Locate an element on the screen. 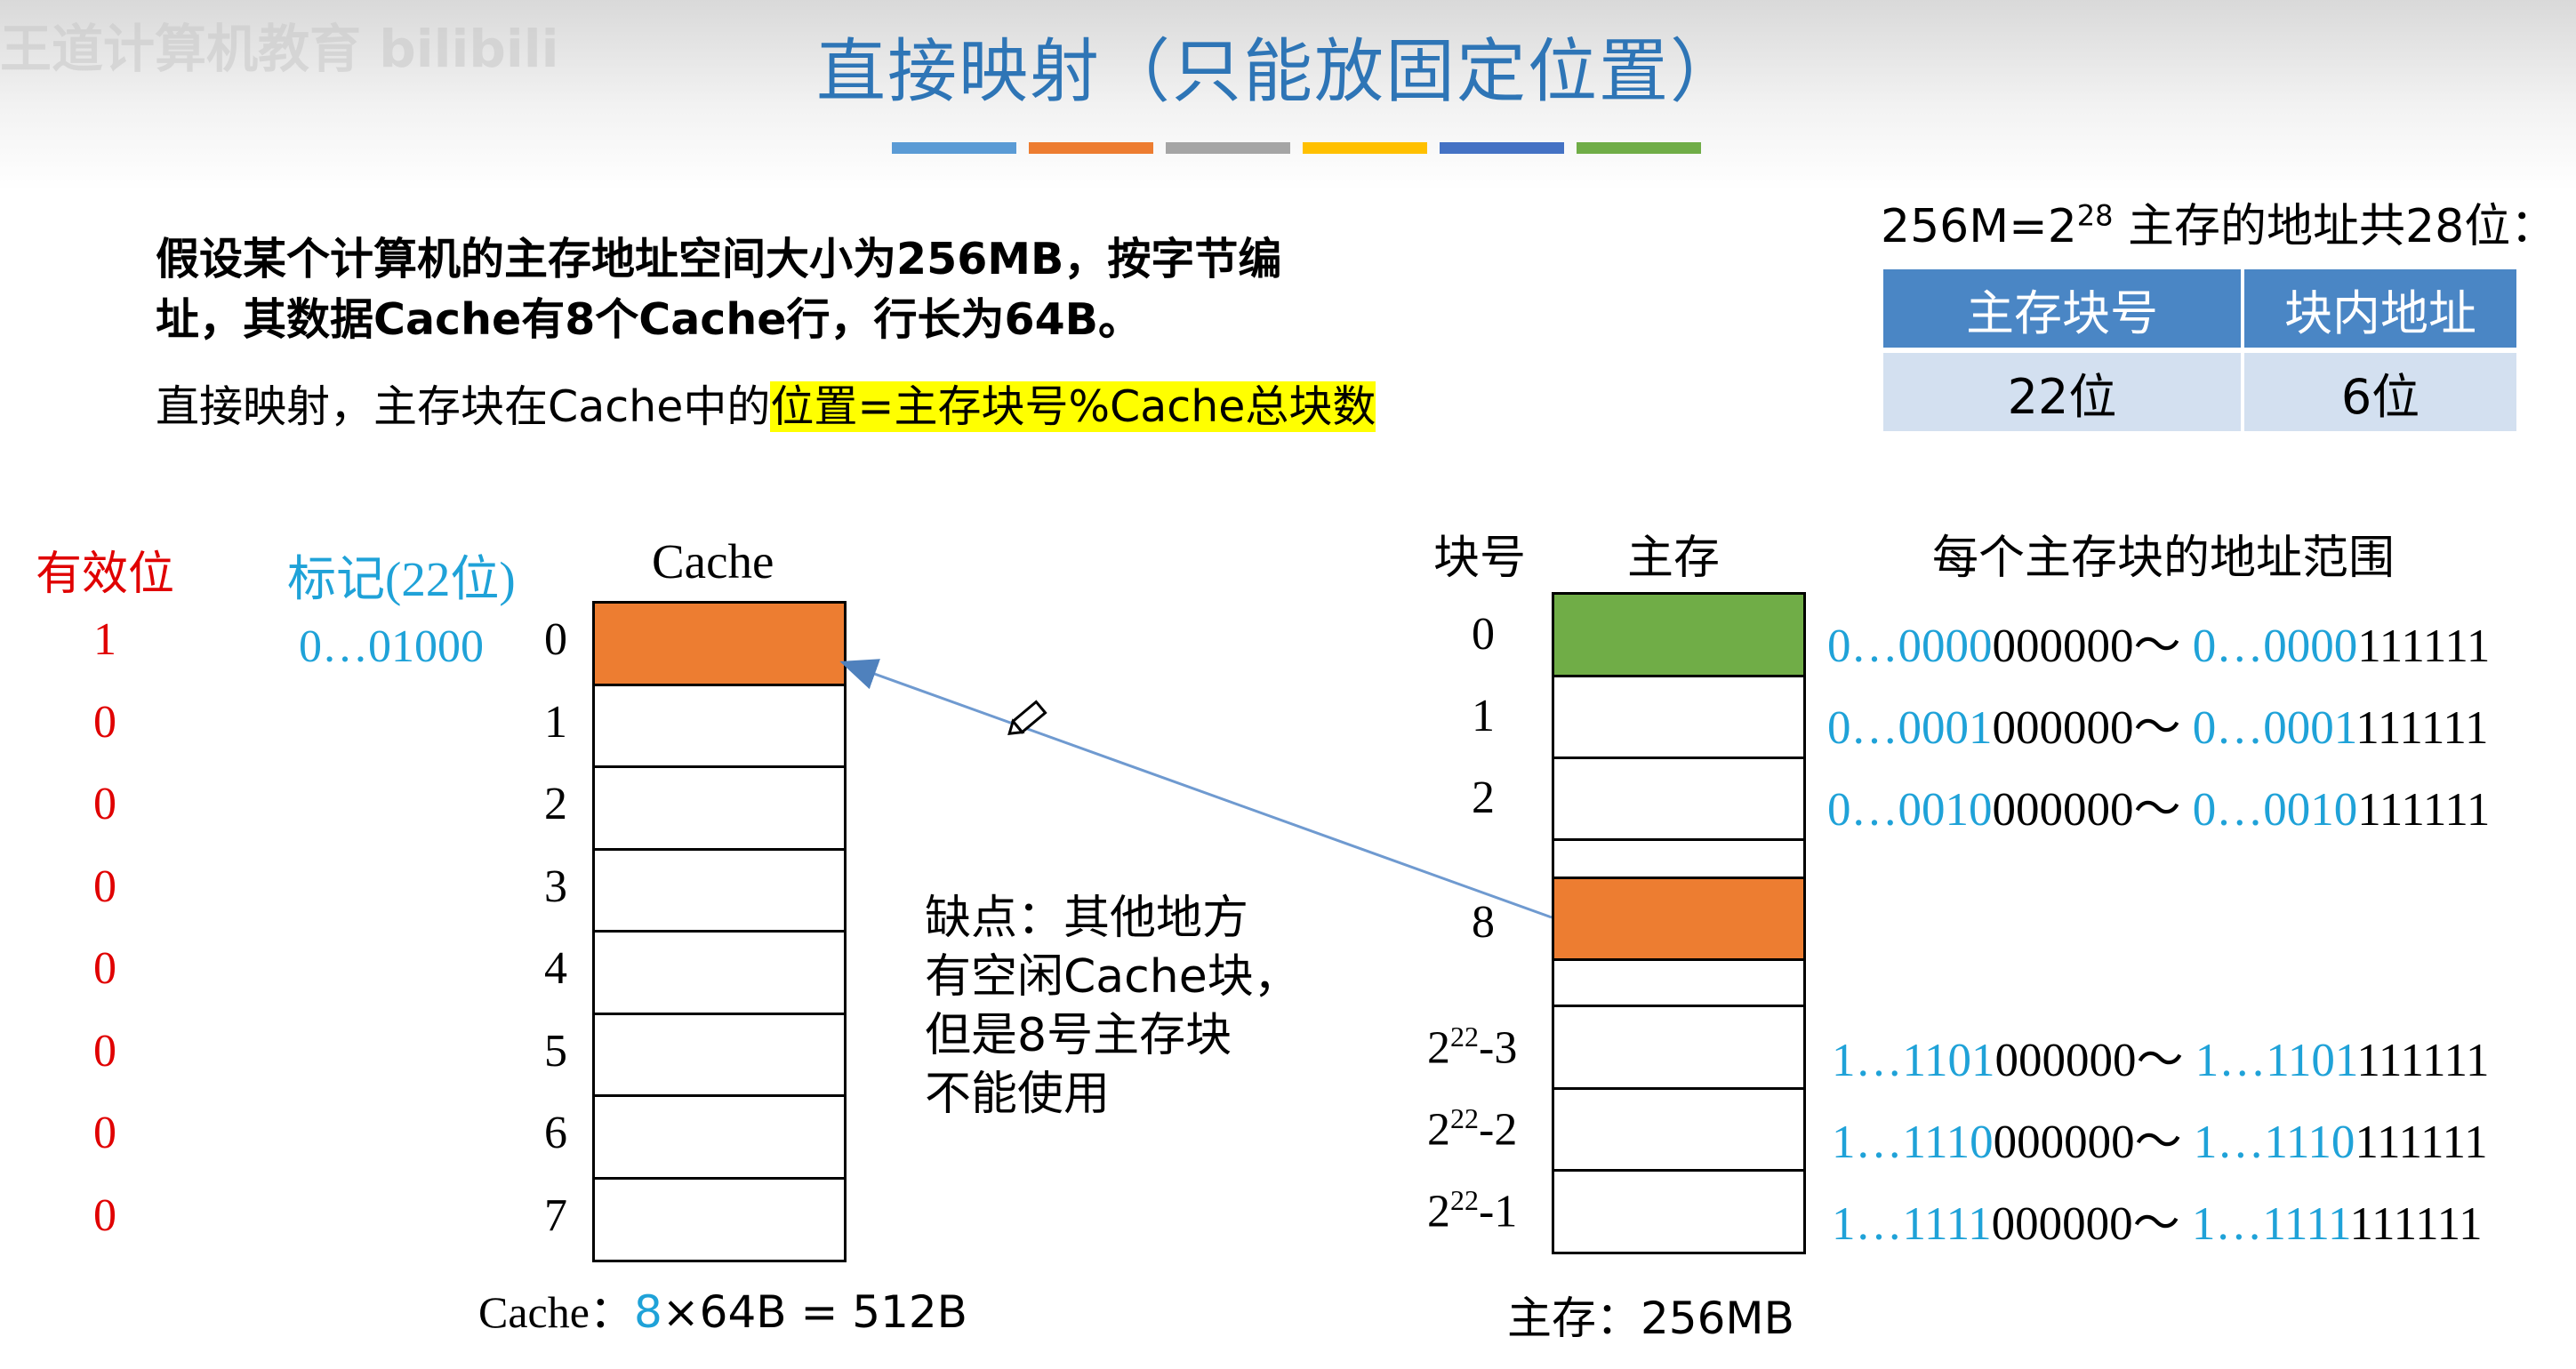 The height and width of the screenshot is (1369, 2576). address-bits-text: 256M=228 主存的地址共28位： is located at coordinates (2218, 221).